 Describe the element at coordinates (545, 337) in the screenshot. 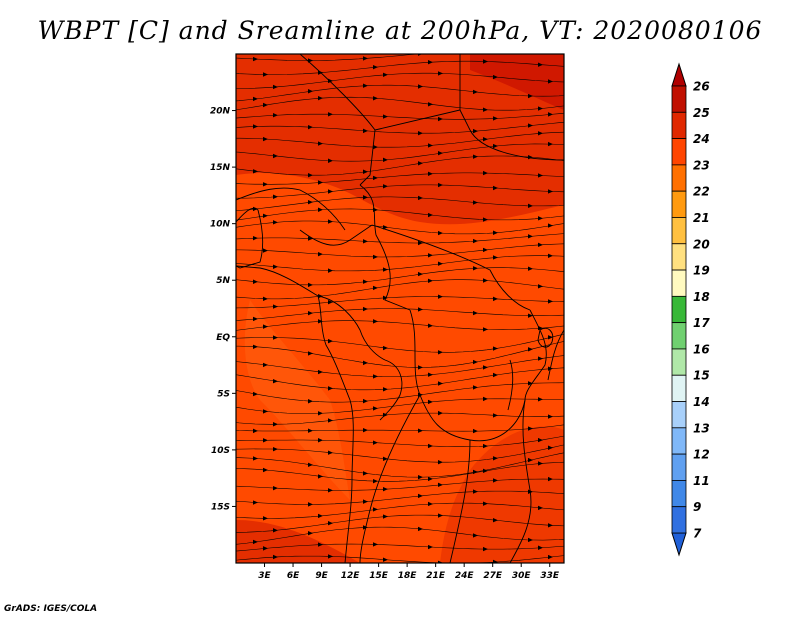

I see `lake-outline` at that location.